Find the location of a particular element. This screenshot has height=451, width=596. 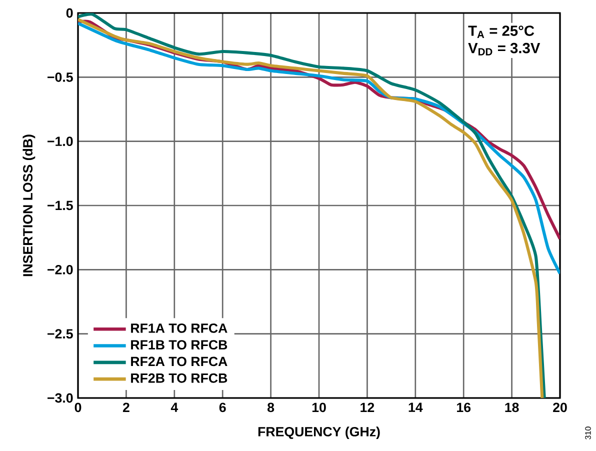

y-tick-label: 0 is located at coordinates (69, 13).